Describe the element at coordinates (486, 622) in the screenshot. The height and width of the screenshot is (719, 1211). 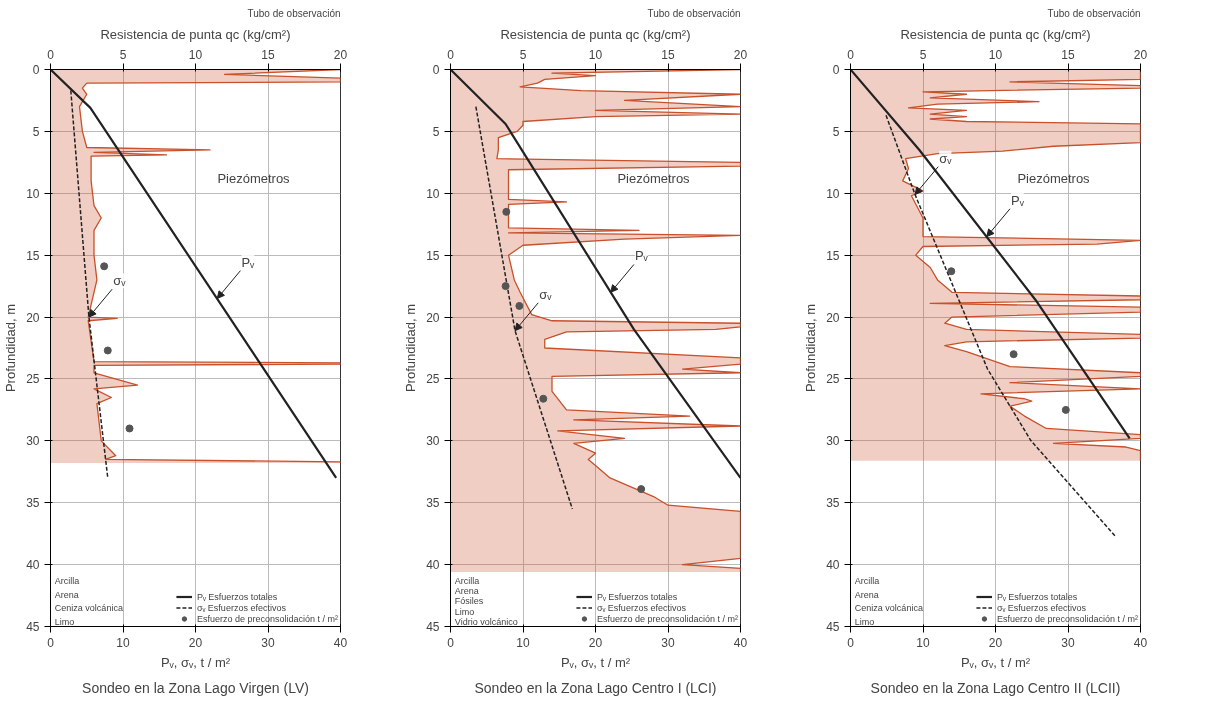
I see `annotation: Vidrio volcánico` at that location.